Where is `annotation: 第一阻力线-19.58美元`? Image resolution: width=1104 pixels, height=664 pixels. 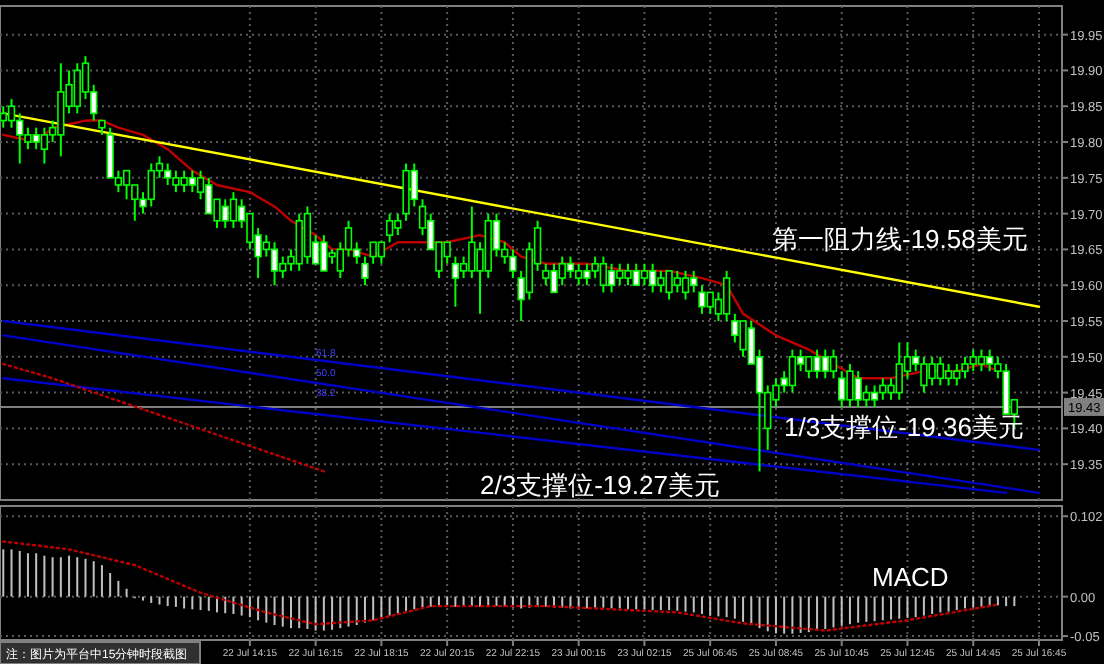
annotation: 第一阻力线-19.58美元 is located at coordinates (900, 239).